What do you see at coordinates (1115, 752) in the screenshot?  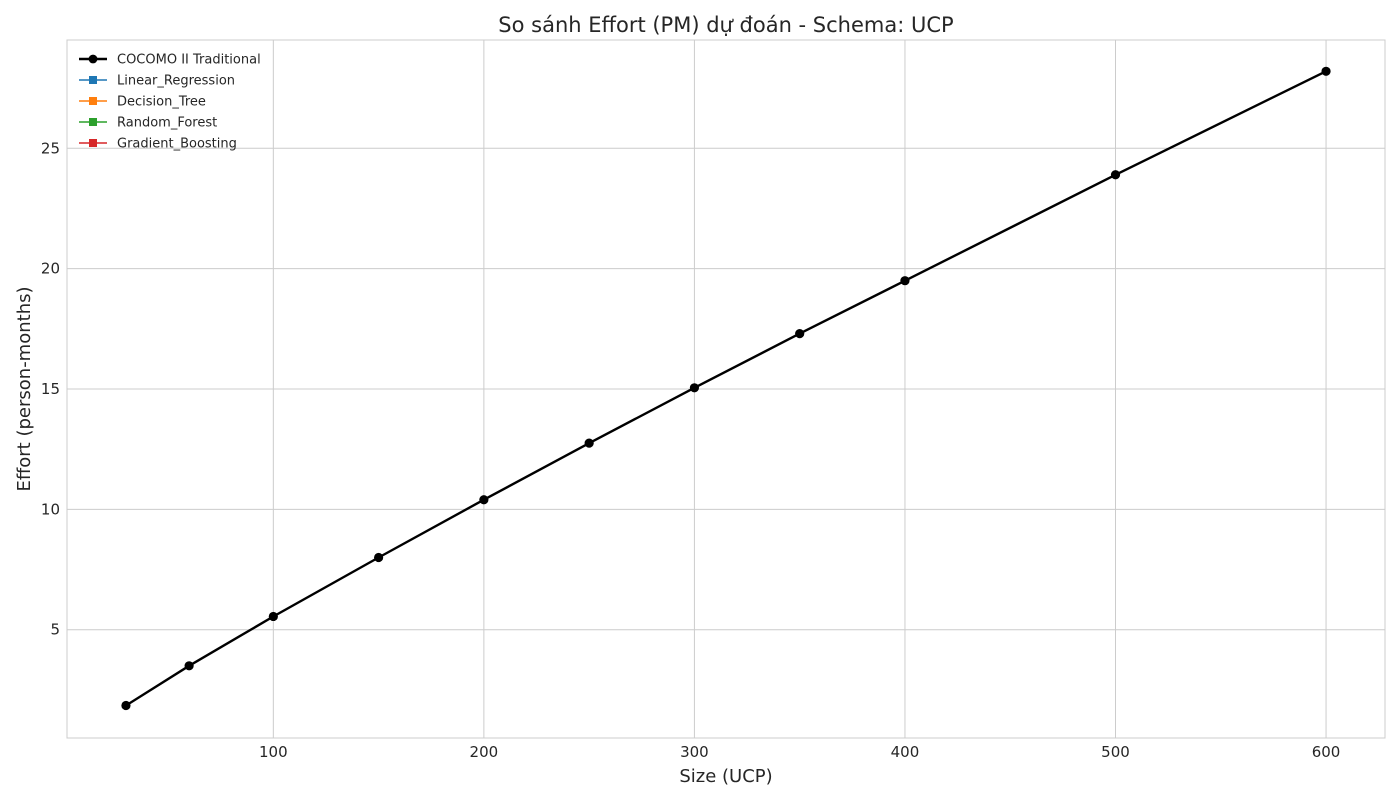 I see `x-tick-label: 500` at bounding box center [1115, 752].